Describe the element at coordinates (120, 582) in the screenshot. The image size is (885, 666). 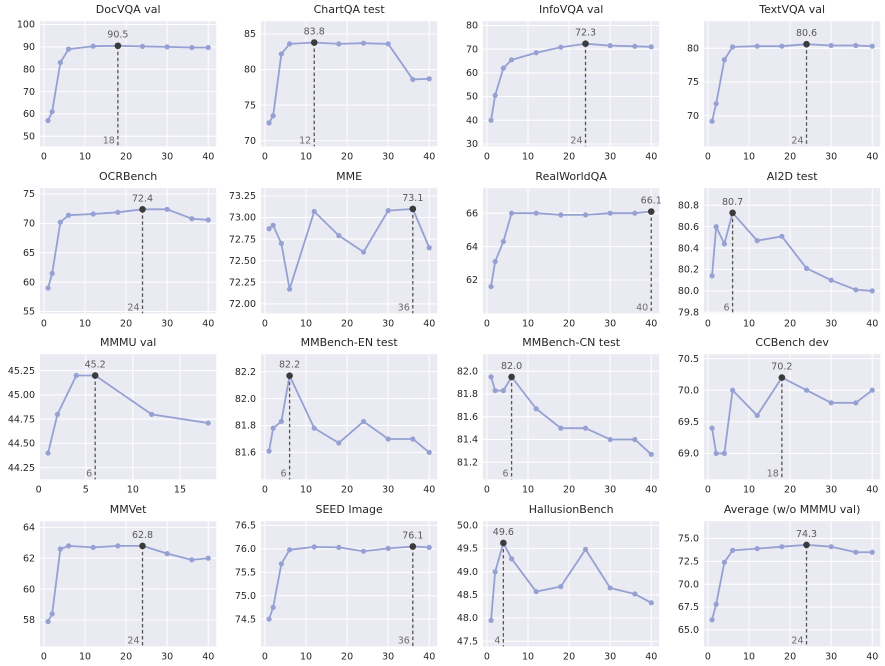
I see `chart-mmvet: 0 10 20 30 40 58 60 62 64 MMVet 62.8 24` at that location.